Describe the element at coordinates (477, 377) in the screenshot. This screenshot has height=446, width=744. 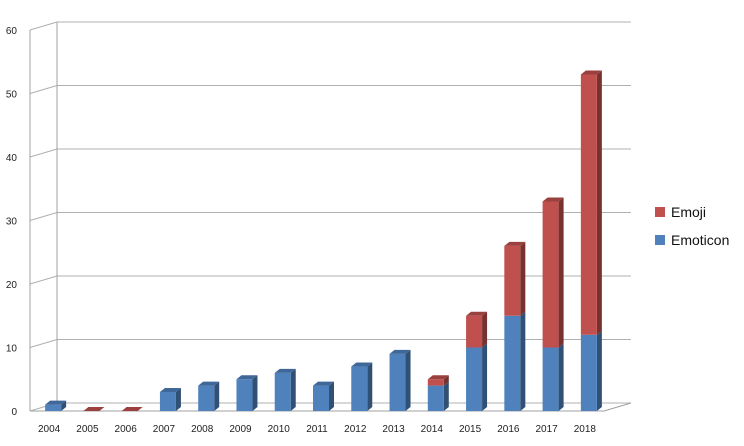
I see `bar-emoticon-2015` at that location.